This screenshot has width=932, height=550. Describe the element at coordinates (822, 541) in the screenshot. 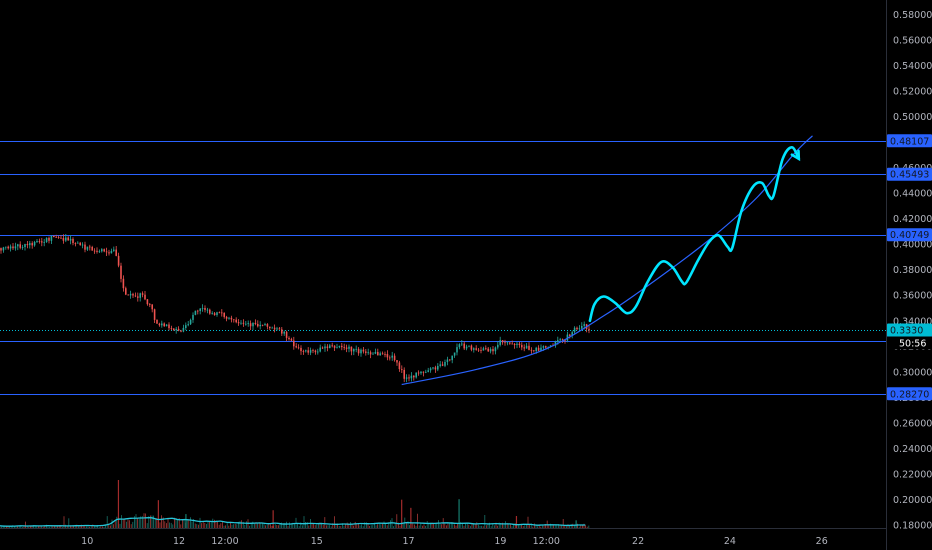

I see `time-tick-label: 26` at that location.